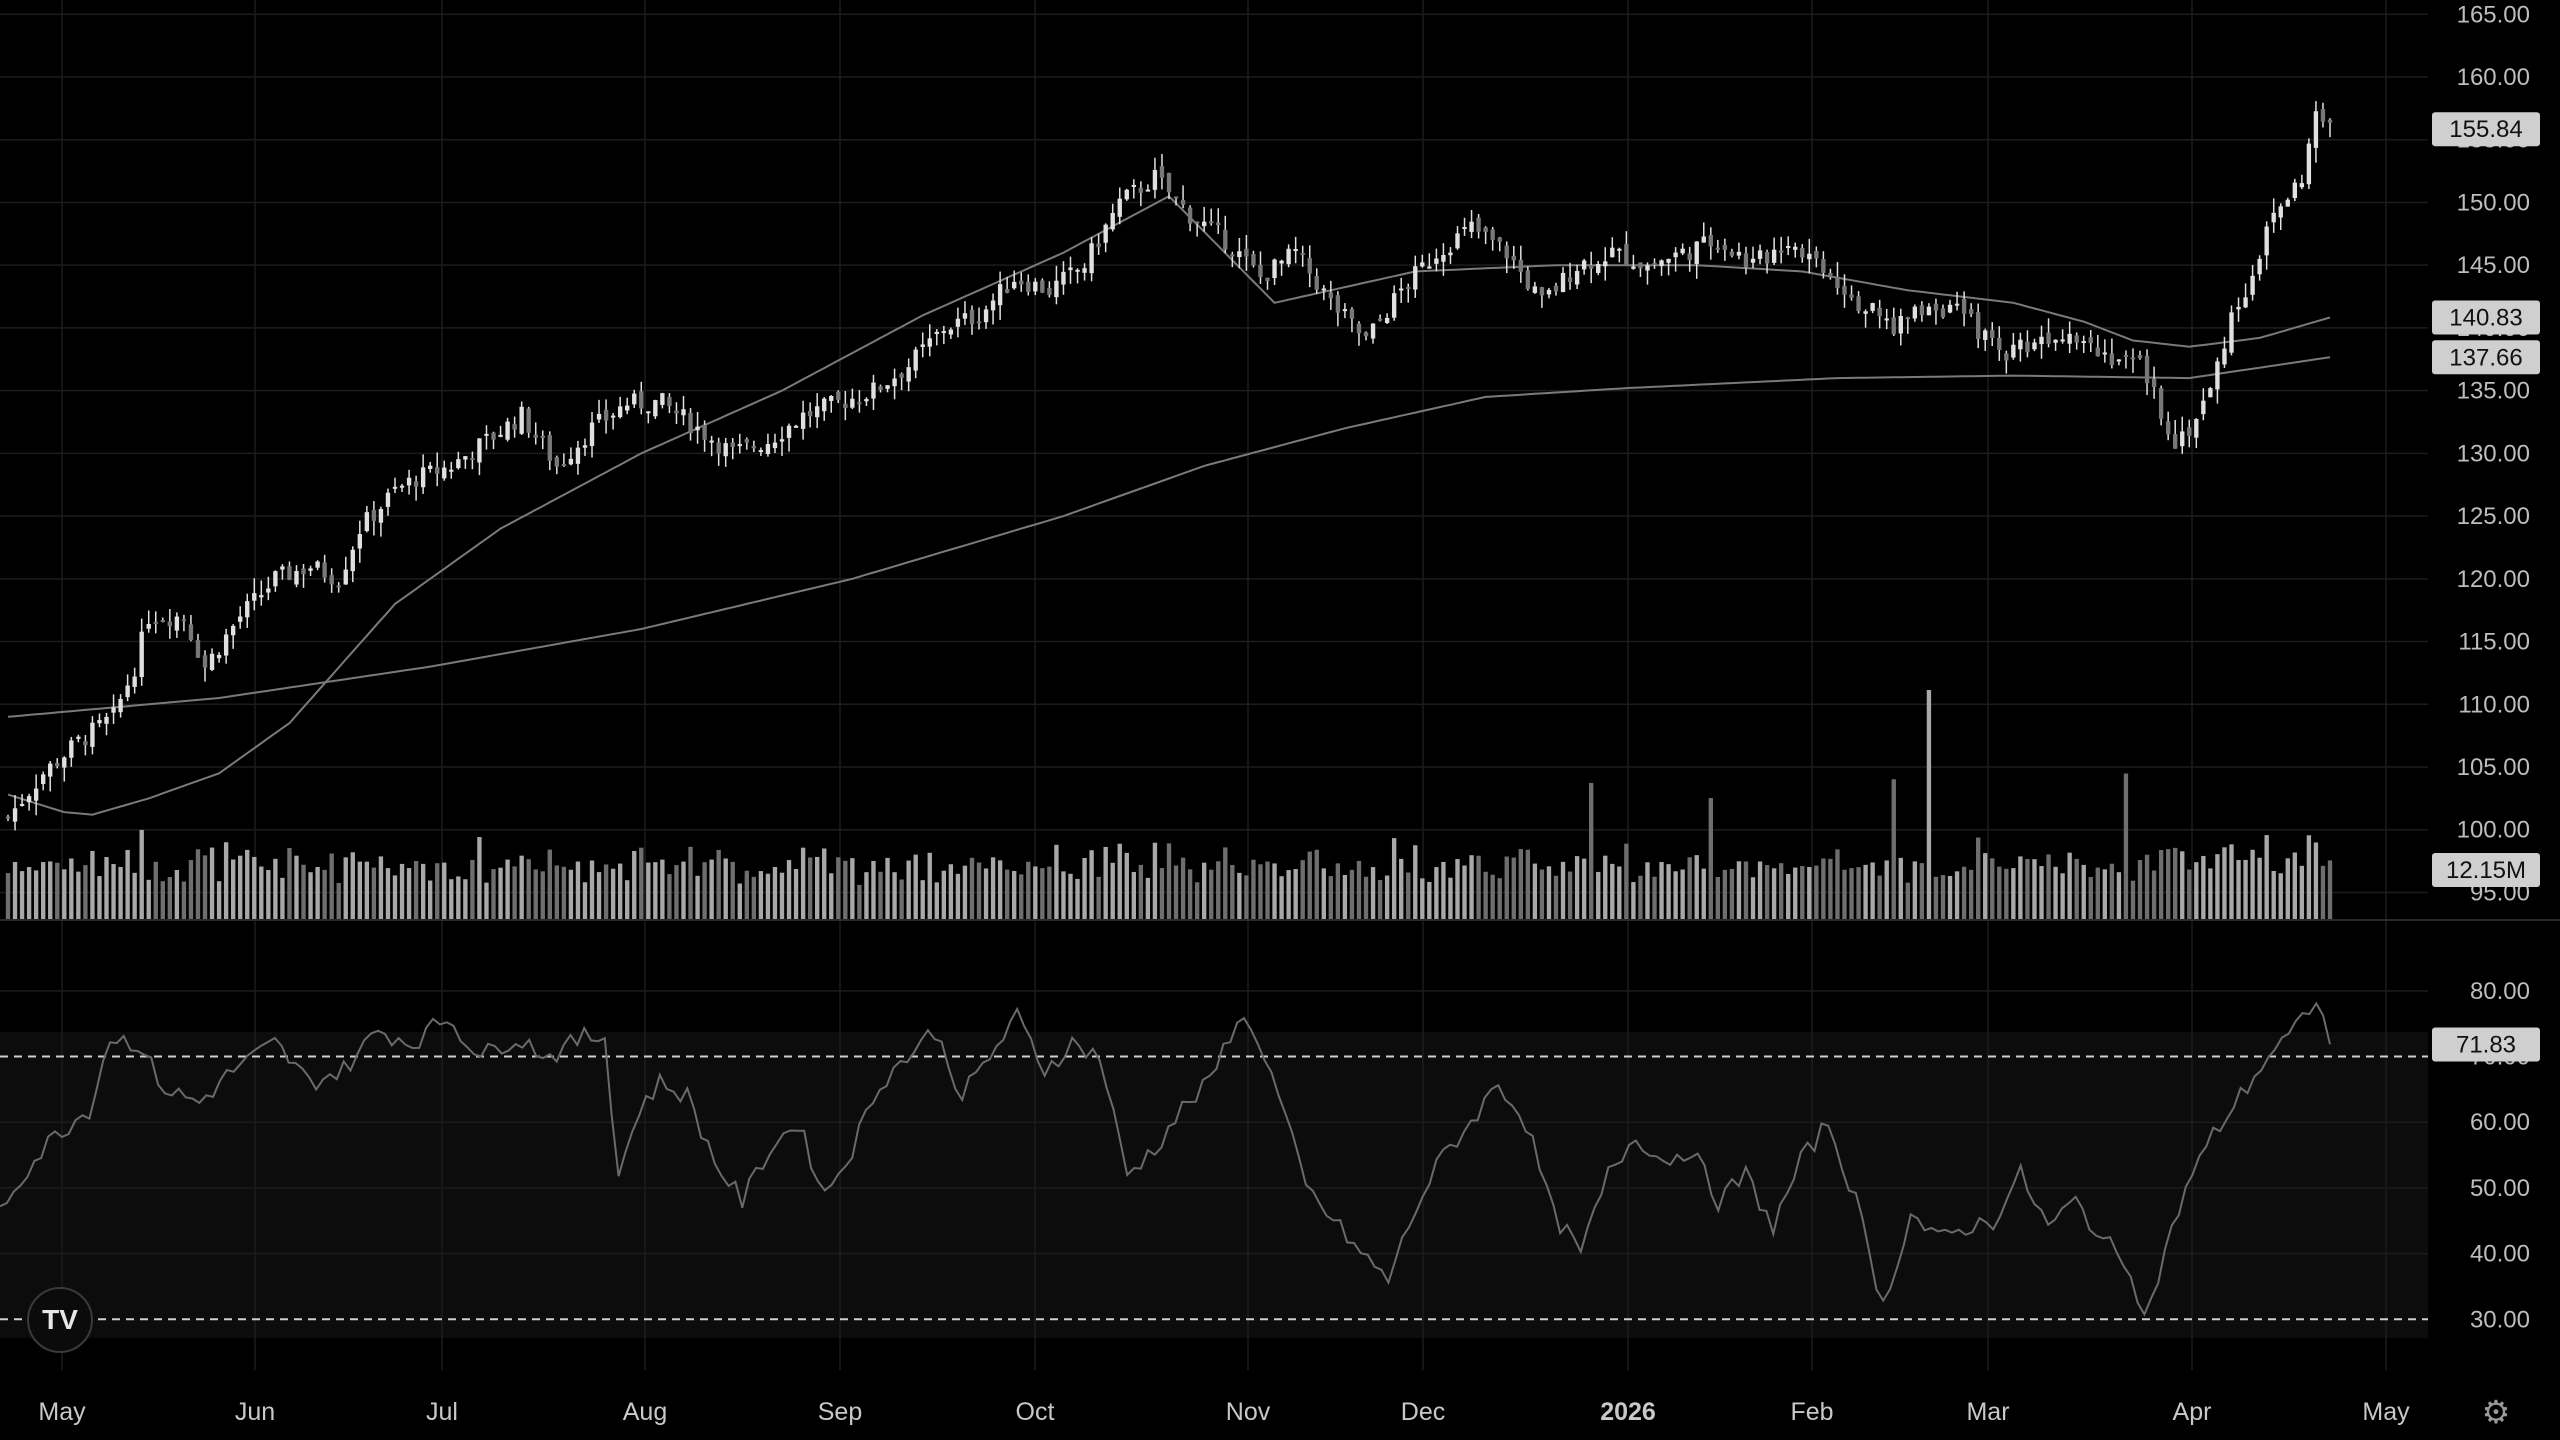 The height and width of the screenshot is (1440, 2560). Describe the element at coordinates (2500, 1188) in the screenshot. I see `rsi-tick-label: 50.00` at that location.